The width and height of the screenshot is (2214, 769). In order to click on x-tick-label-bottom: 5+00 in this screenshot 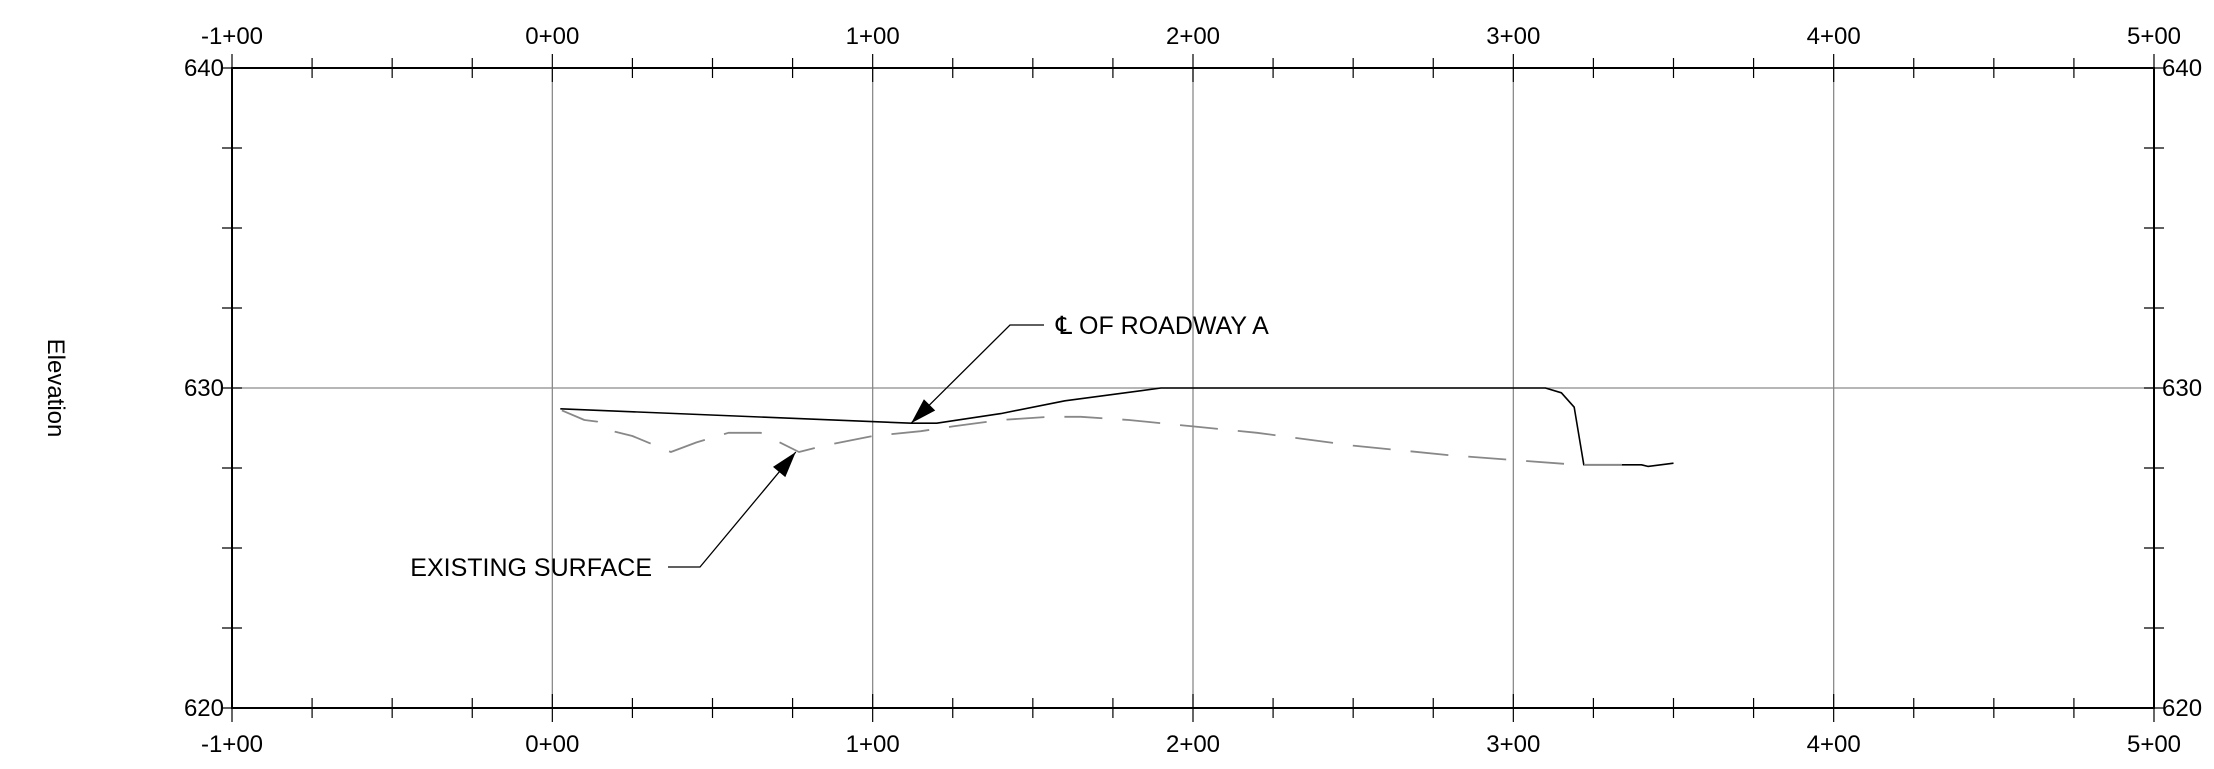, I will do `click(2154, 744)`.